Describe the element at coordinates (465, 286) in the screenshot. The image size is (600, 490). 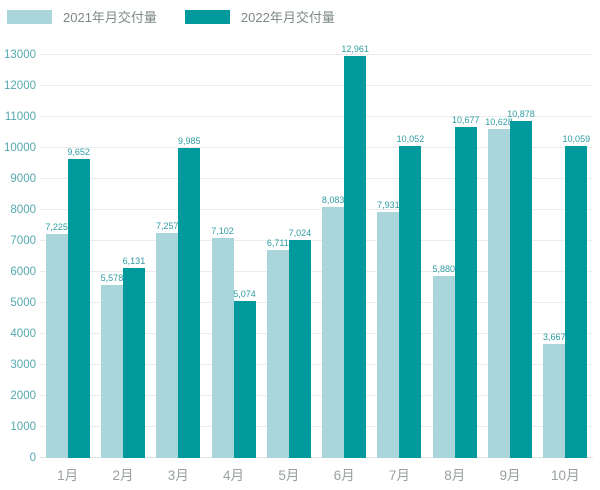
I see `bar-2022年月交付量-8月: 10,677` at that location.